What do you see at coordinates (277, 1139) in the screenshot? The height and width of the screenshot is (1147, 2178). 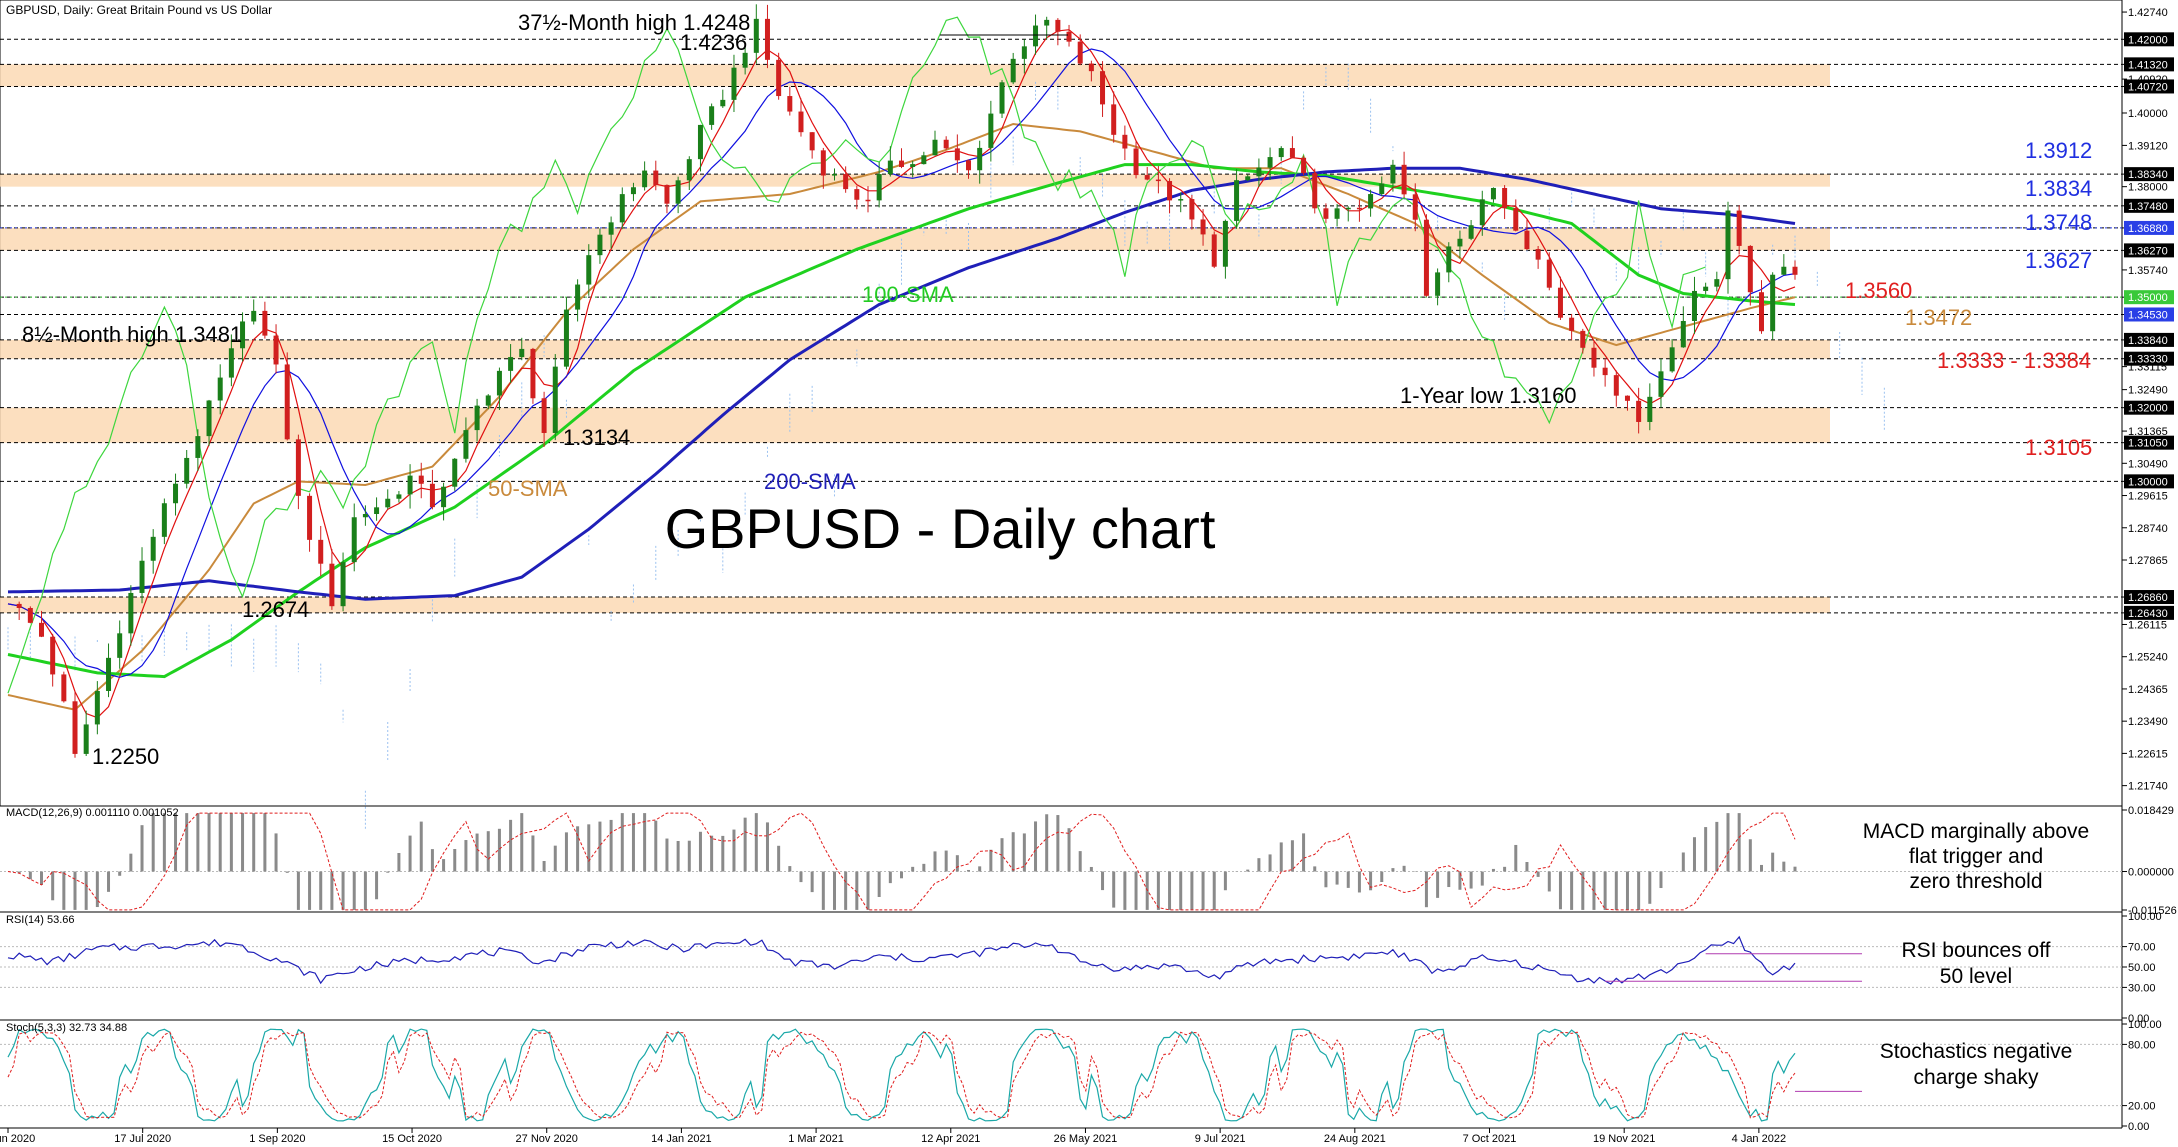 I see `date-label: 1 Sep 2020` at bounding box center [277, 1139].